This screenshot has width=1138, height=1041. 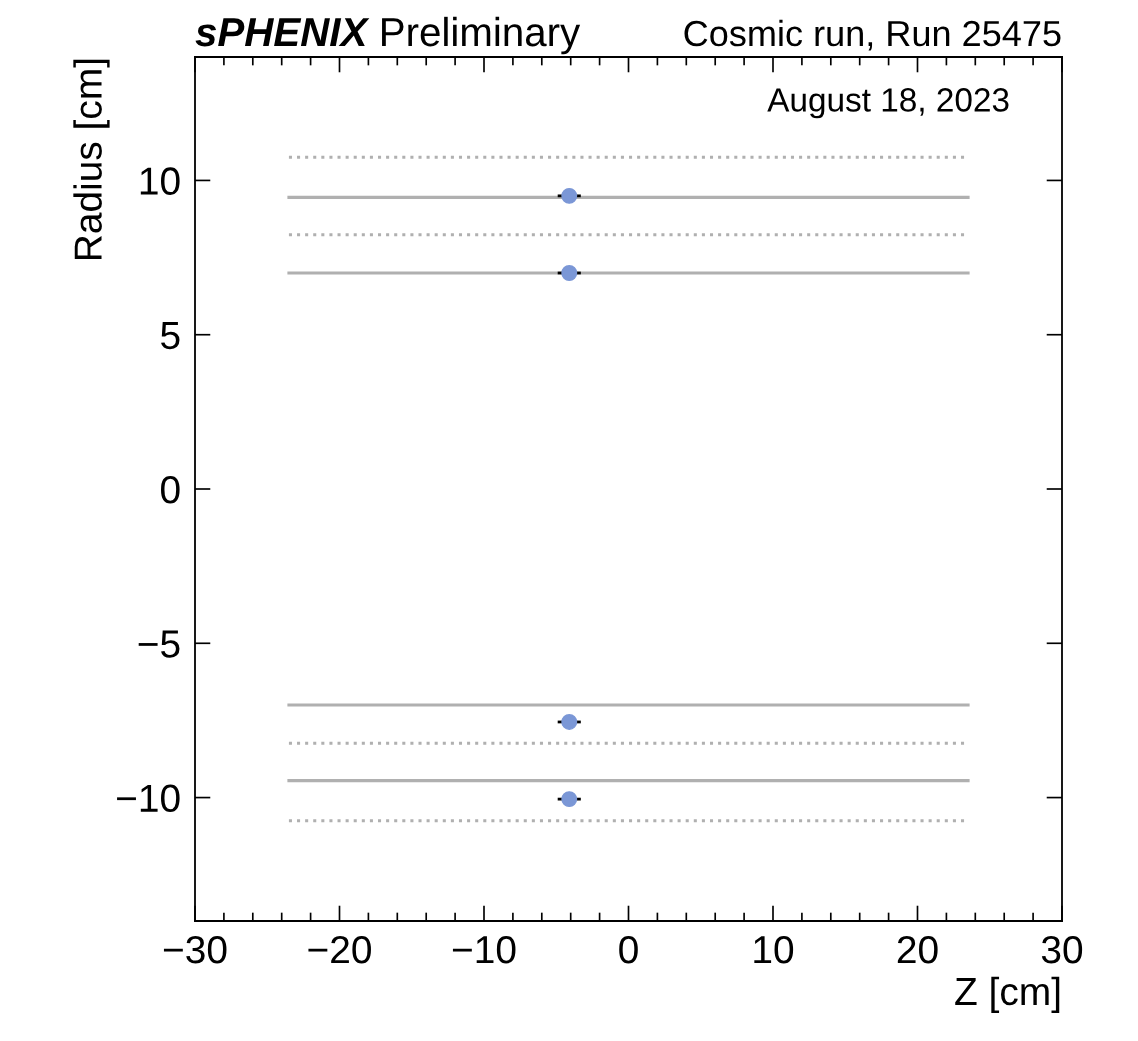 What do you see at coordinates (774, 949) in the screenshot?
I see `x-tick-label: 10` at bounding box center [774, 949].